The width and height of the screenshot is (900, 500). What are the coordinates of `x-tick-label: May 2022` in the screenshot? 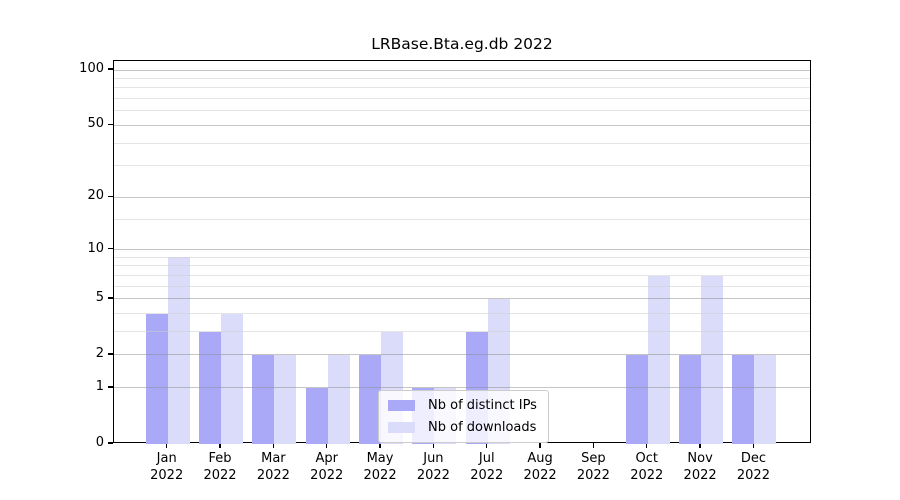 It's located at (380, 467).